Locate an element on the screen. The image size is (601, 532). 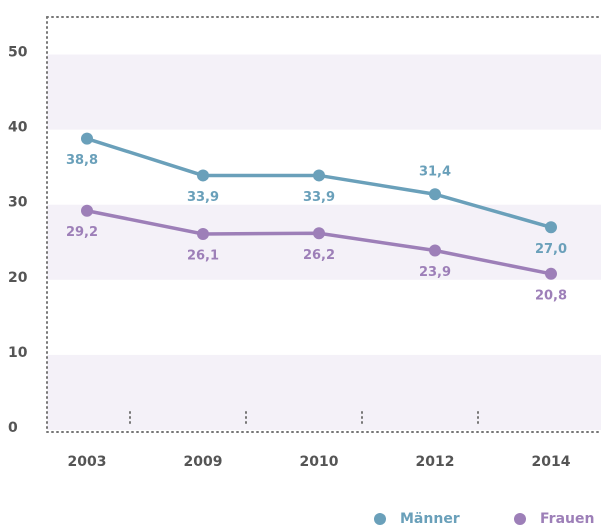
x-tick-label: 2010 is located at coordinates (319, 462).